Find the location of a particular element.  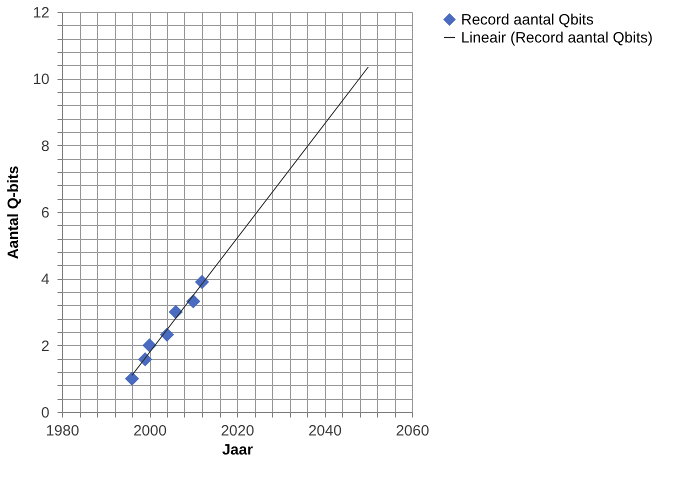

y-tick-label: 4 is located at coordinates (45, 279).